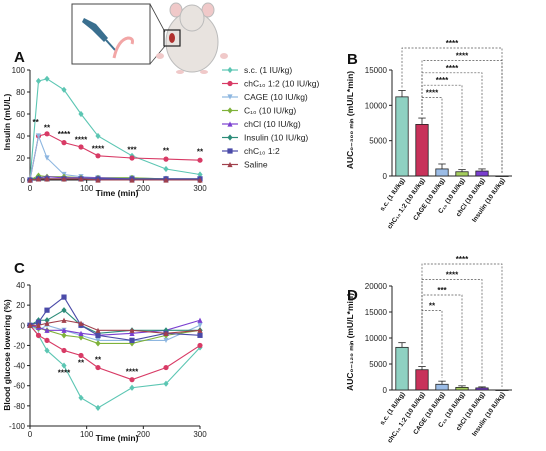 Image resolution: width=546 pixels, height=451 pixels. I want to click on chart-b-ytick-label: 0, so click(385, 176).